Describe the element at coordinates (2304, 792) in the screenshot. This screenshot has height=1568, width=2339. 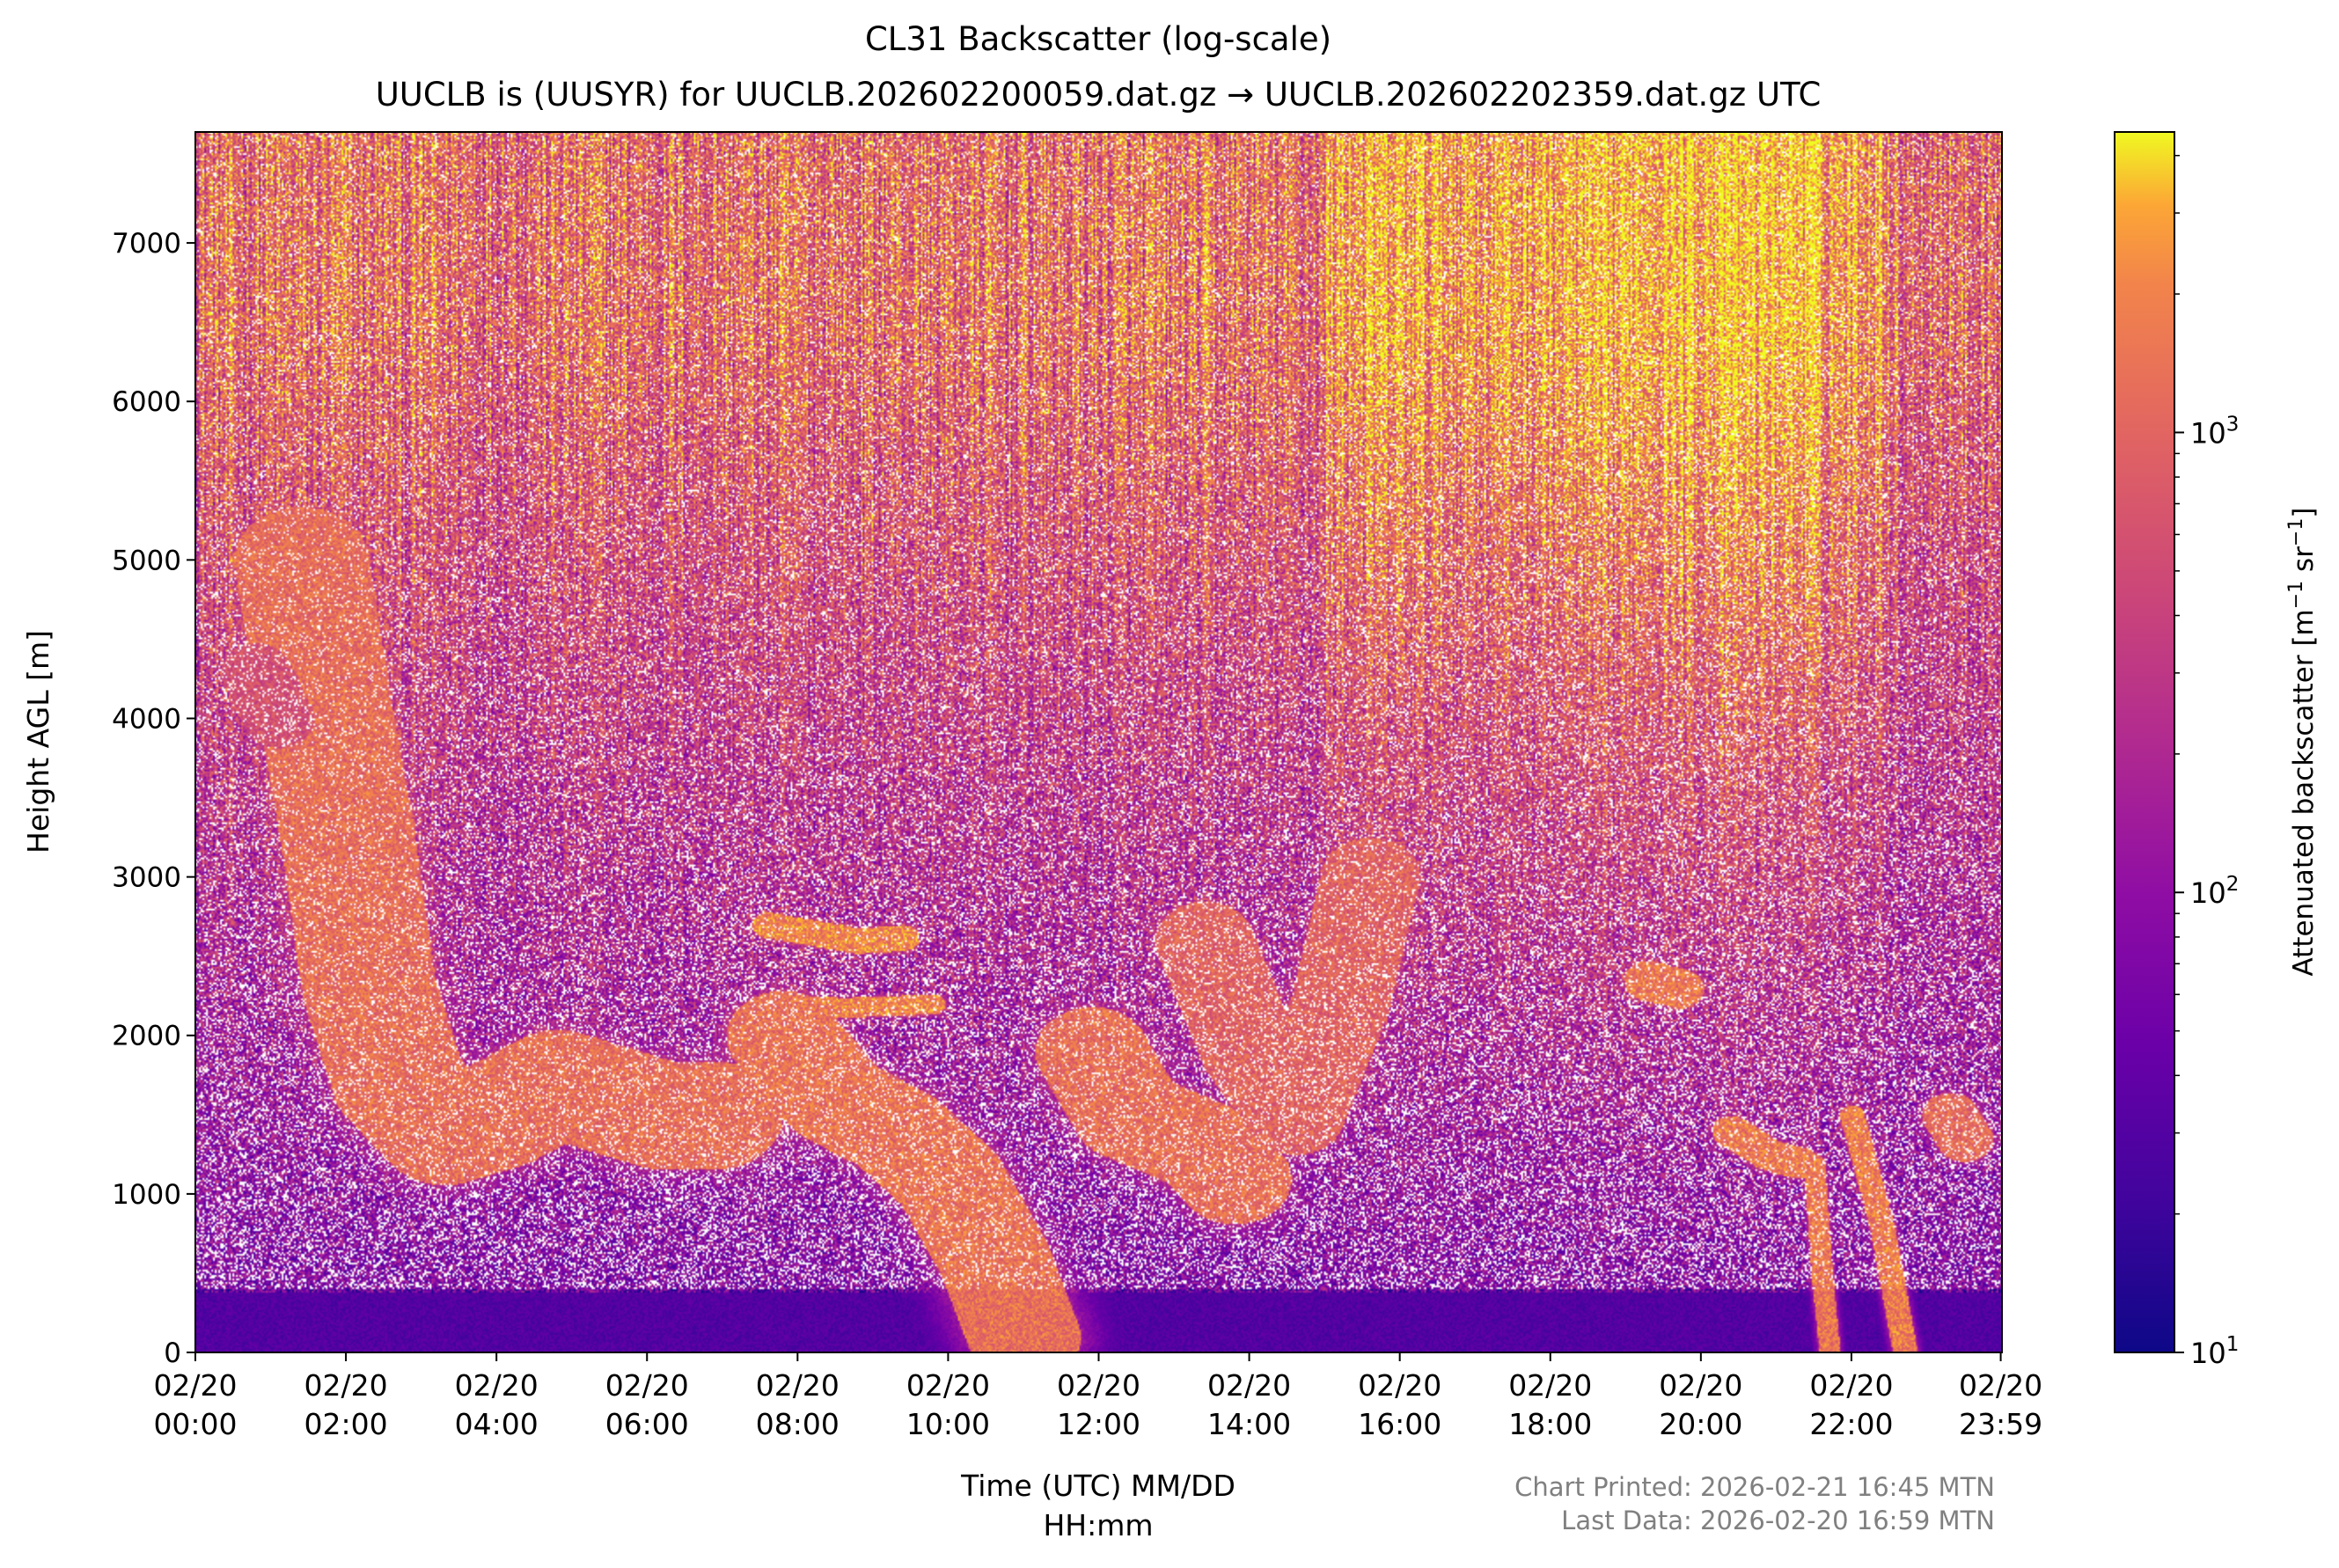
I see `colorbar-label-main: Attenuated backscatter [m` at that location.